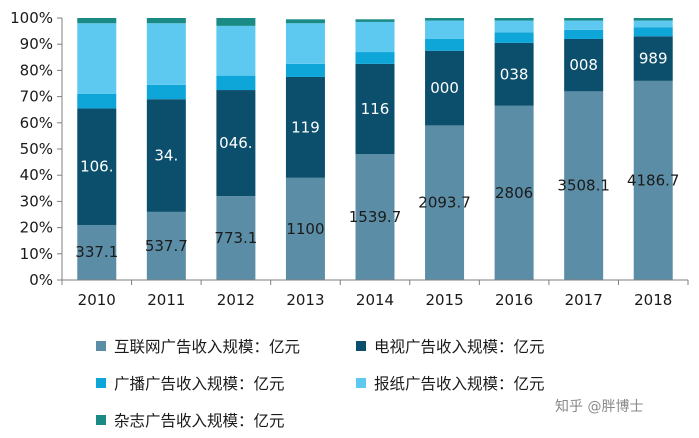  What do you see at coordinates (514, 300) in the screenshot?
I see `x-tick-label: 2016` at bounding box center [514, 300].